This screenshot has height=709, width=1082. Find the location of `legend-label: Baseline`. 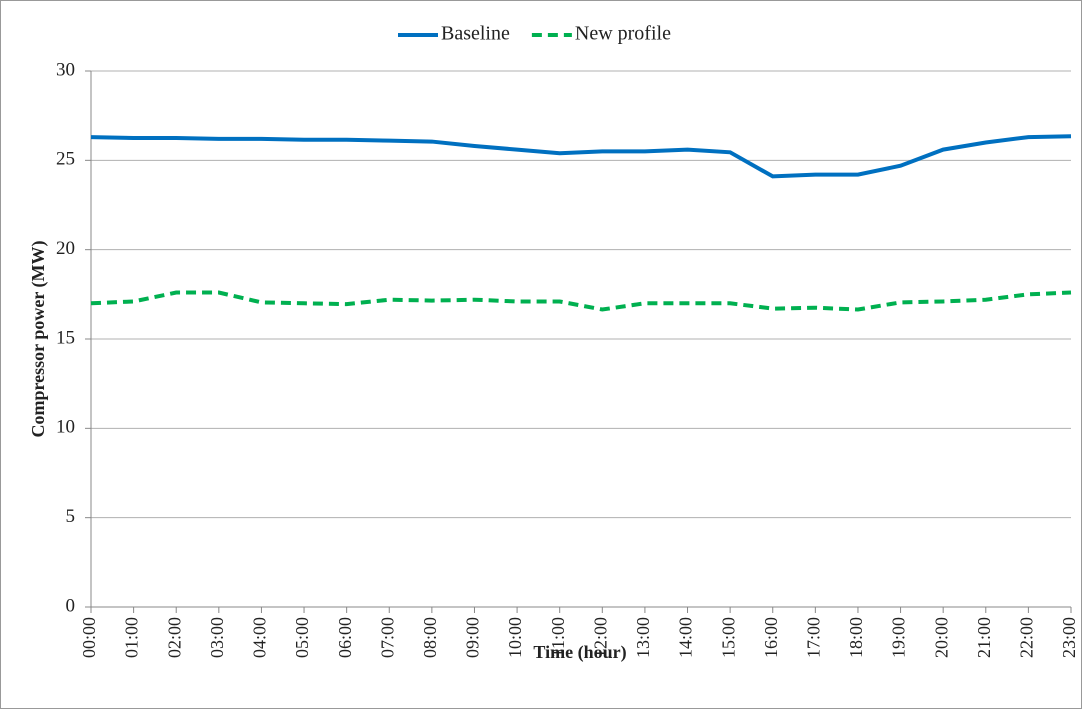

legend-label: Baseline is located at coordinates (475, 34).